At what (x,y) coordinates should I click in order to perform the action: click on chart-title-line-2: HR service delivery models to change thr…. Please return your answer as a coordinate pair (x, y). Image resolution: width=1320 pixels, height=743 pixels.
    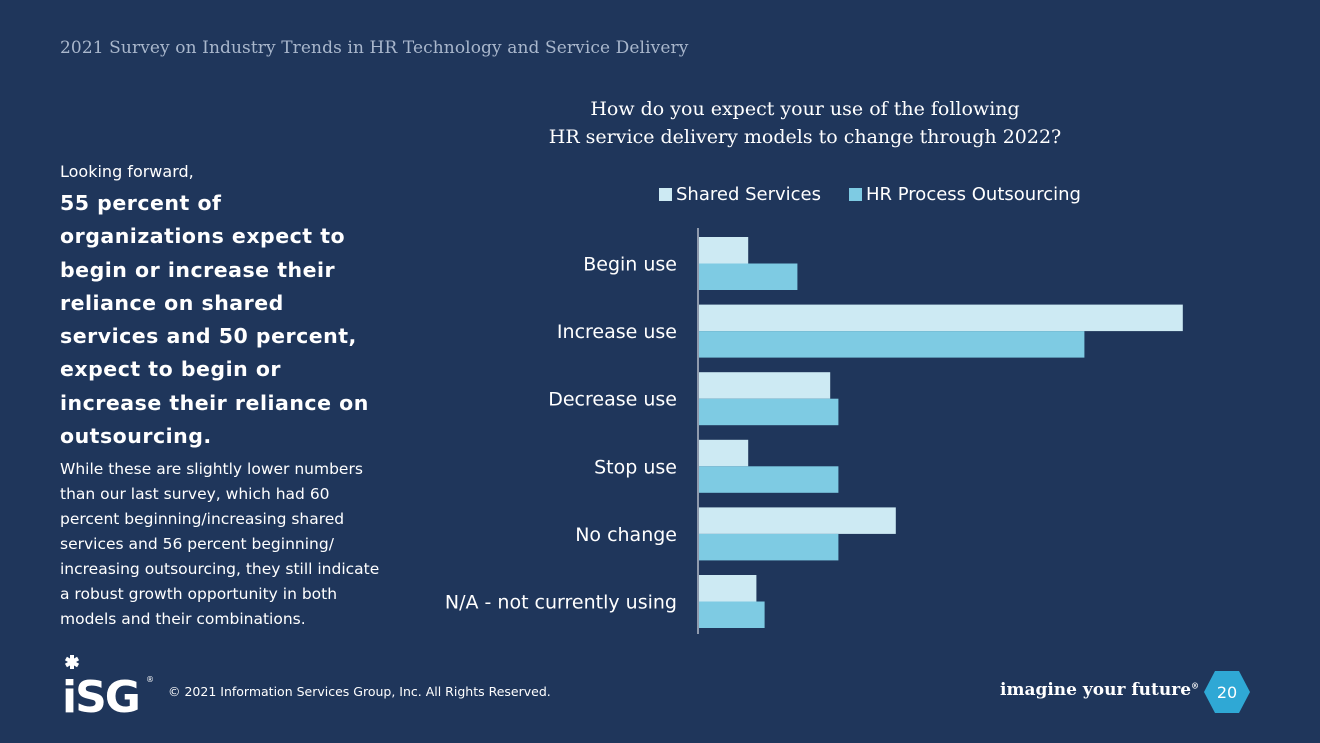
    Looking at the image, I should click on (805, 137).